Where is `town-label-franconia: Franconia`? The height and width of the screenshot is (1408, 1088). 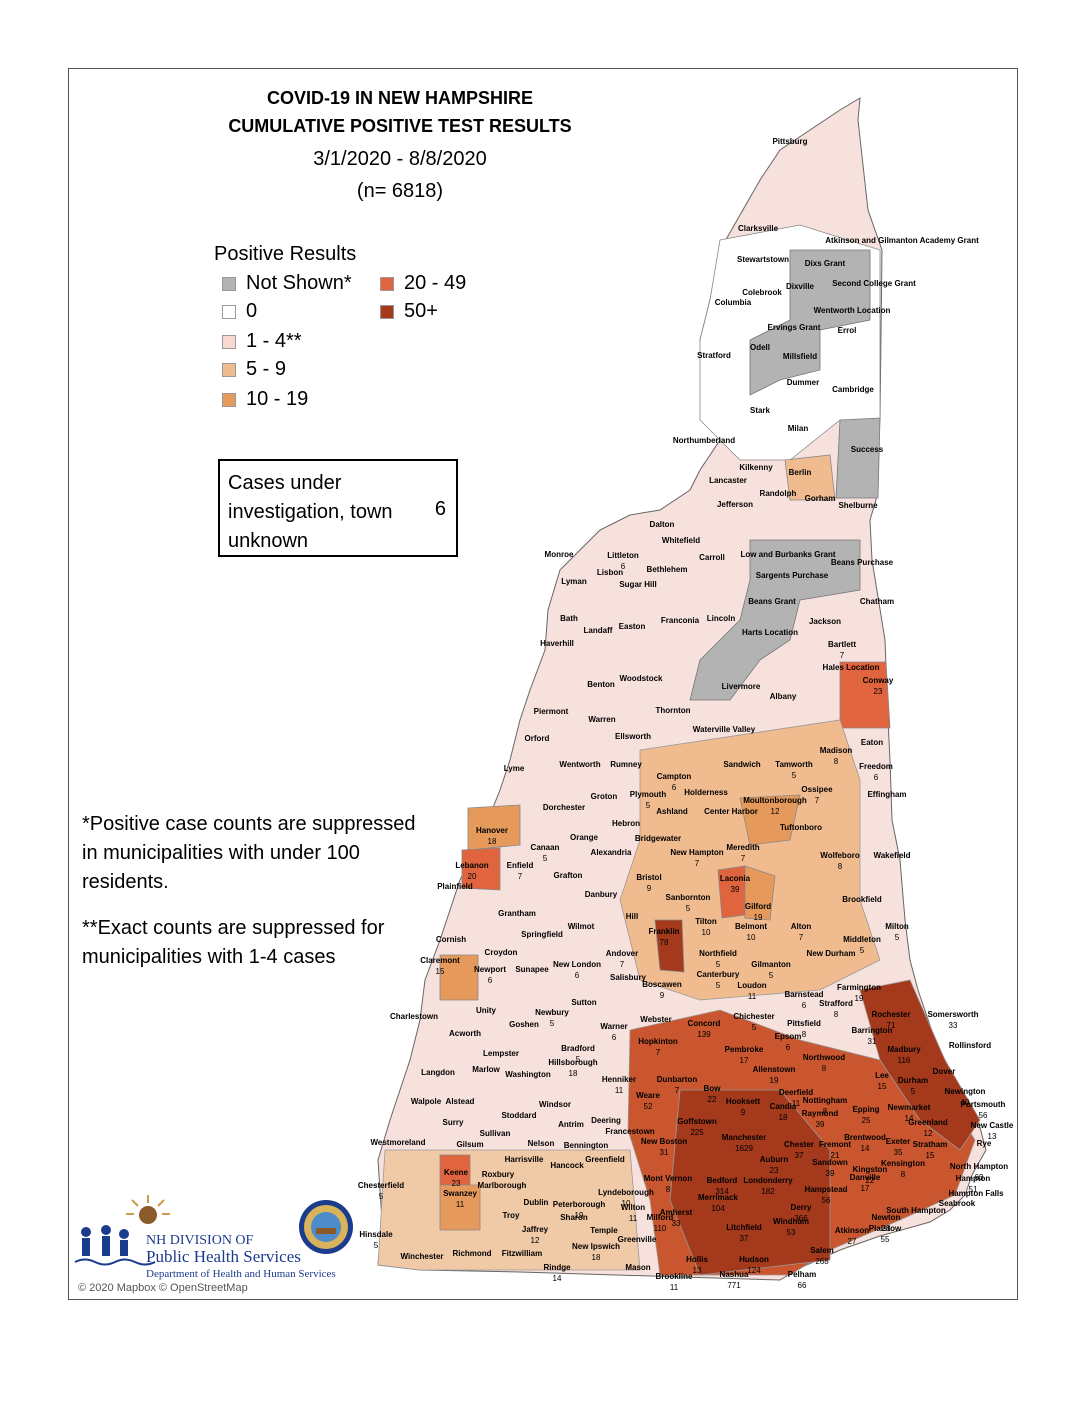
town-label-franconia: Franconia is located at coordinates (680, 620).